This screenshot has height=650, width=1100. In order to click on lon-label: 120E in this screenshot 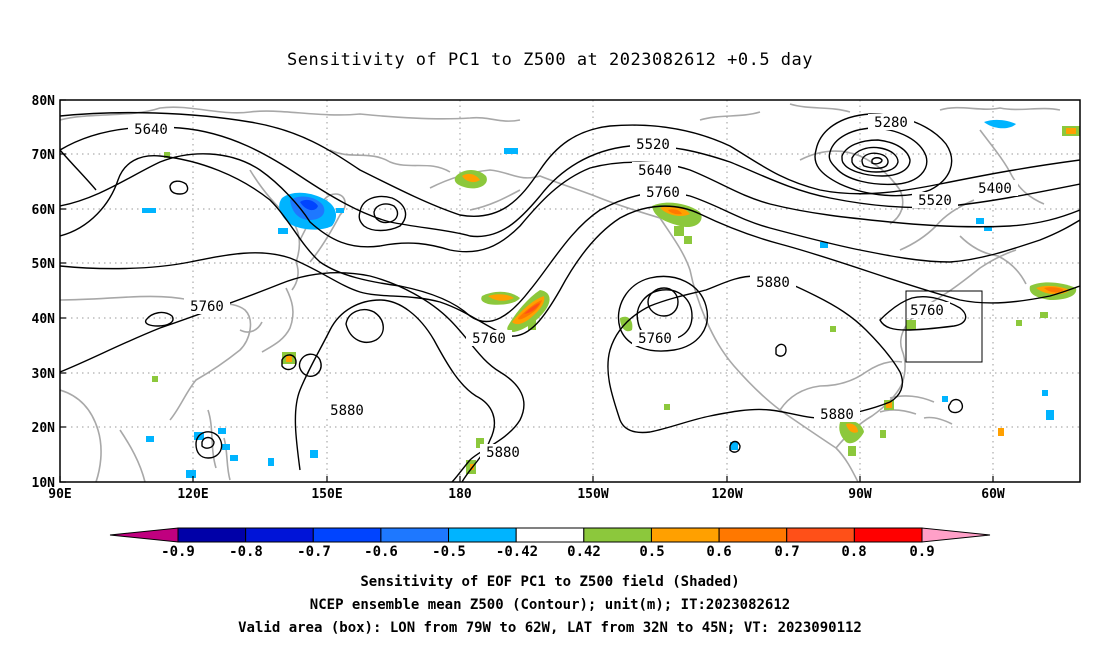, I will do `click(192, 494)`.